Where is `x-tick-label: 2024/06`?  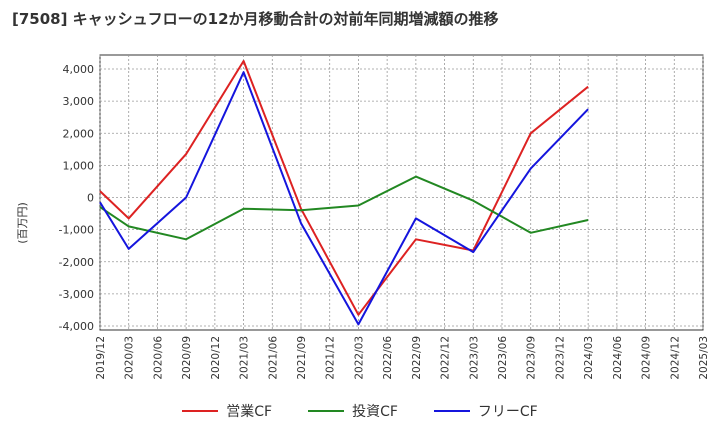 x-tick-label: 2024/06 is located at coordinates (618, 358).